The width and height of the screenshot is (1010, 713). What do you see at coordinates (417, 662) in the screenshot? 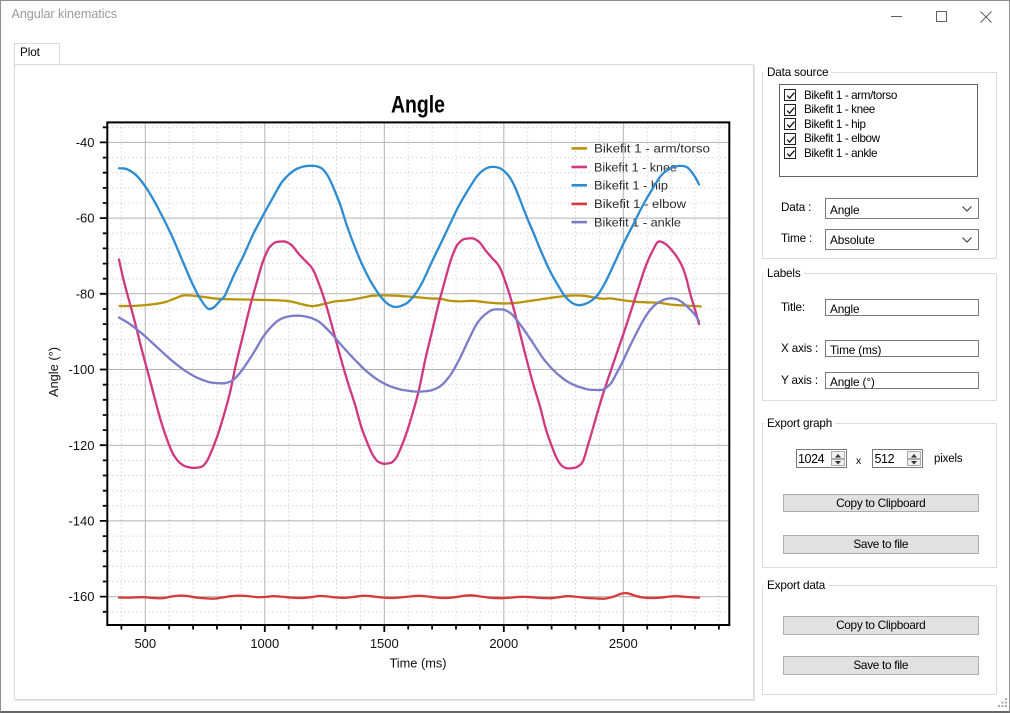
I see `svg-text: Time (ms)` at bounding box center [417, 662].